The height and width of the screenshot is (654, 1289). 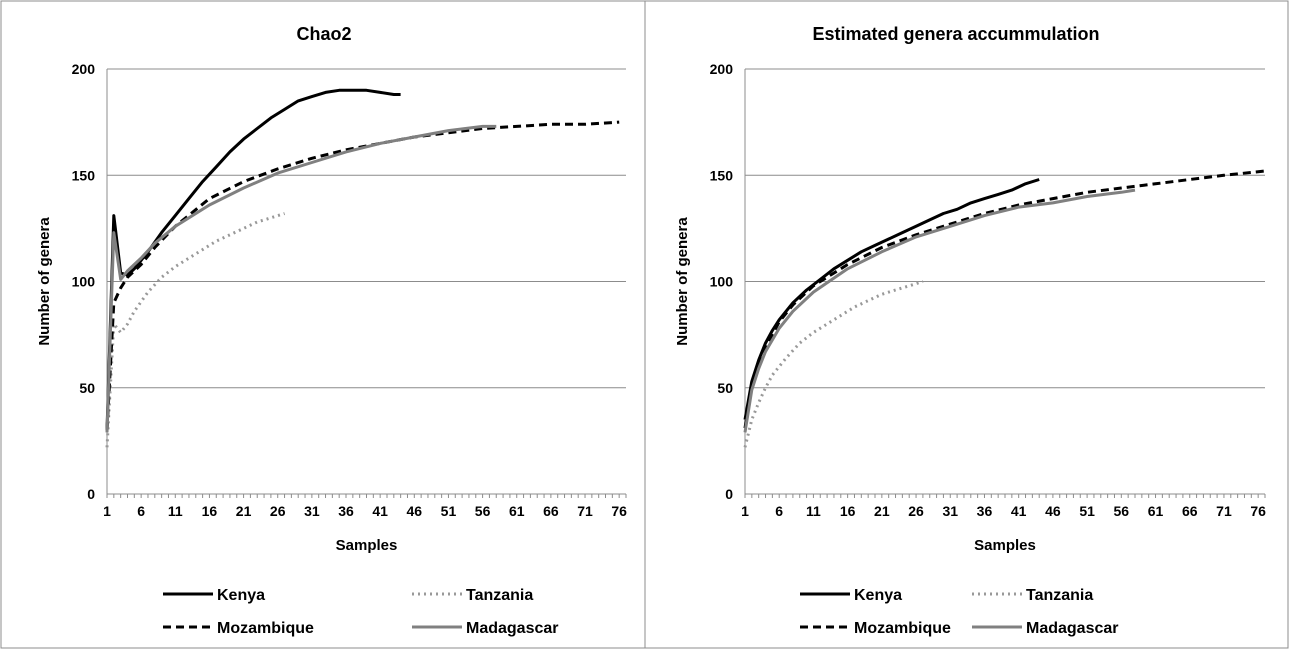 What do you see at coordinates (955, 34) in the screenshot?
I see `chart-title: Estimated genera accummulation` at bounding box center [955, 34].